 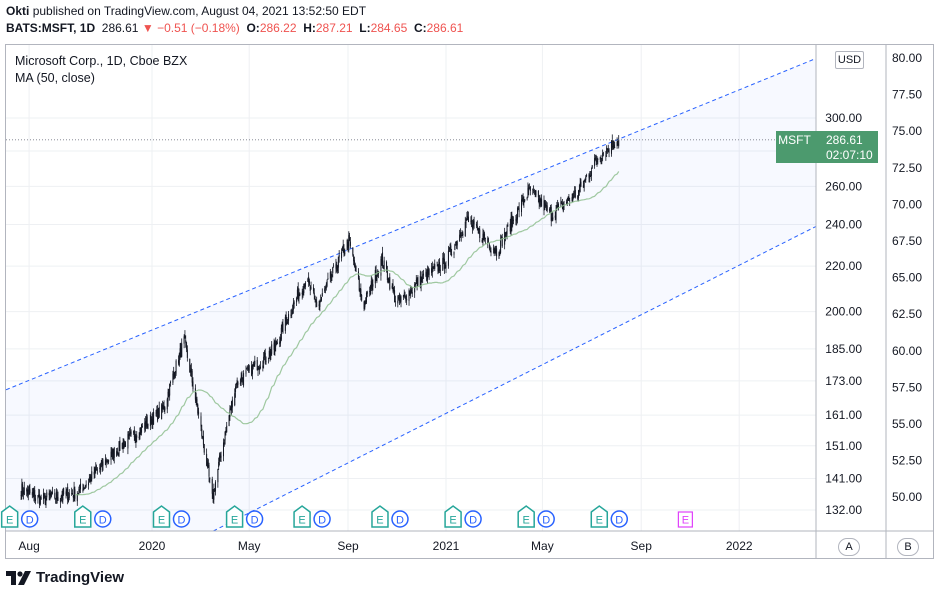 I want to click on author-name: Okti, so click(x=18, y=11).